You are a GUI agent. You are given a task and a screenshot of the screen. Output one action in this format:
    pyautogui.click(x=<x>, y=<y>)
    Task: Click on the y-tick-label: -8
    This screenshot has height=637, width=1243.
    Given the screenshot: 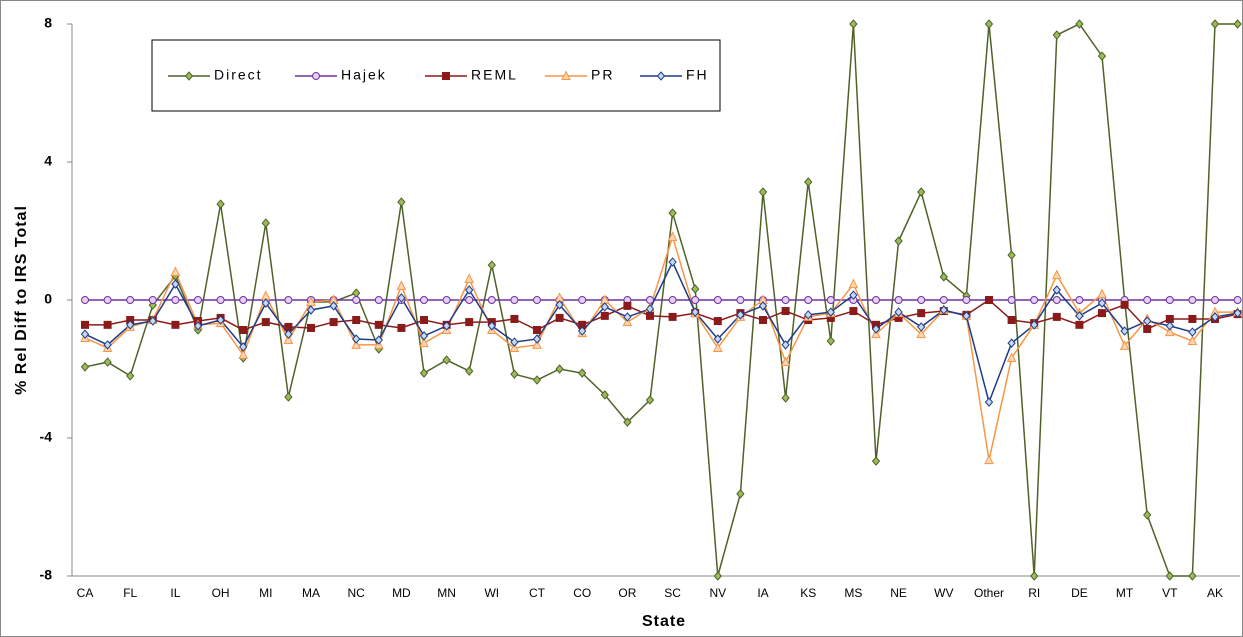 What is the action you would take?
    pyautogui.click(x=46, y=575)
    